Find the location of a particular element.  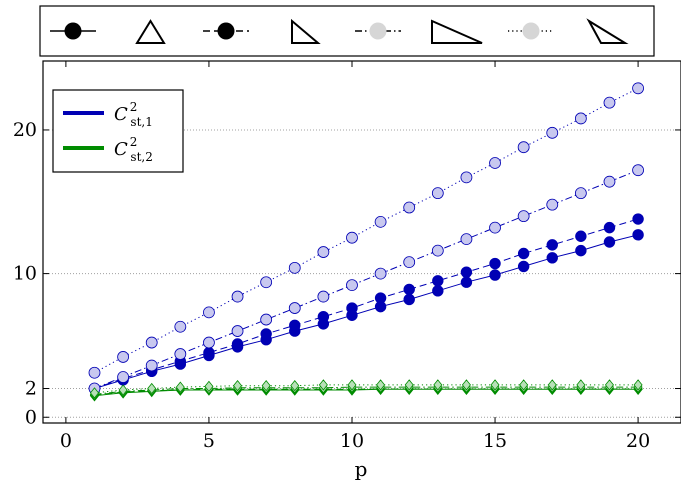

legend-entry: C 2 st,1 is located at coordinates (108, 114).